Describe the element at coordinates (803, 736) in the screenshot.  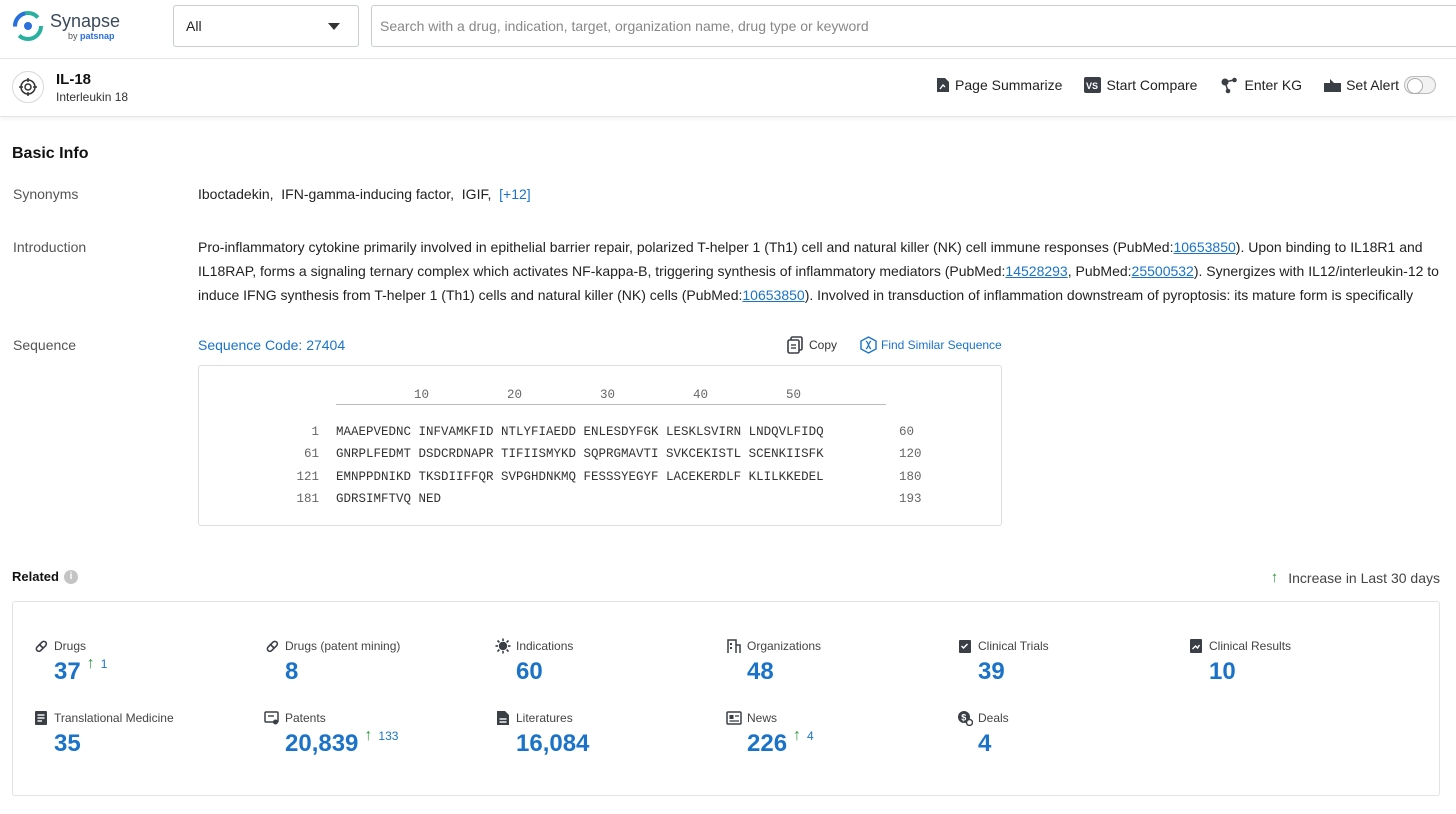
I see `stat-increase: ↑4` at that location.